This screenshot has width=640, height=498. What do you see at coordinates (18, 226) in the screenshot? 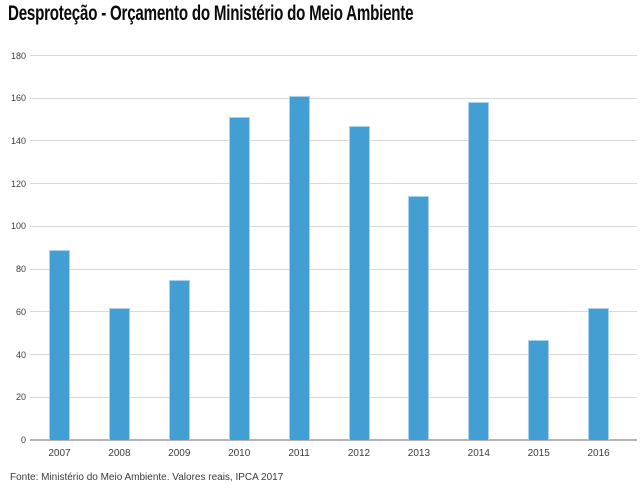
I see `y-axis-tick-label: 100` at bounding box center [18, 226].